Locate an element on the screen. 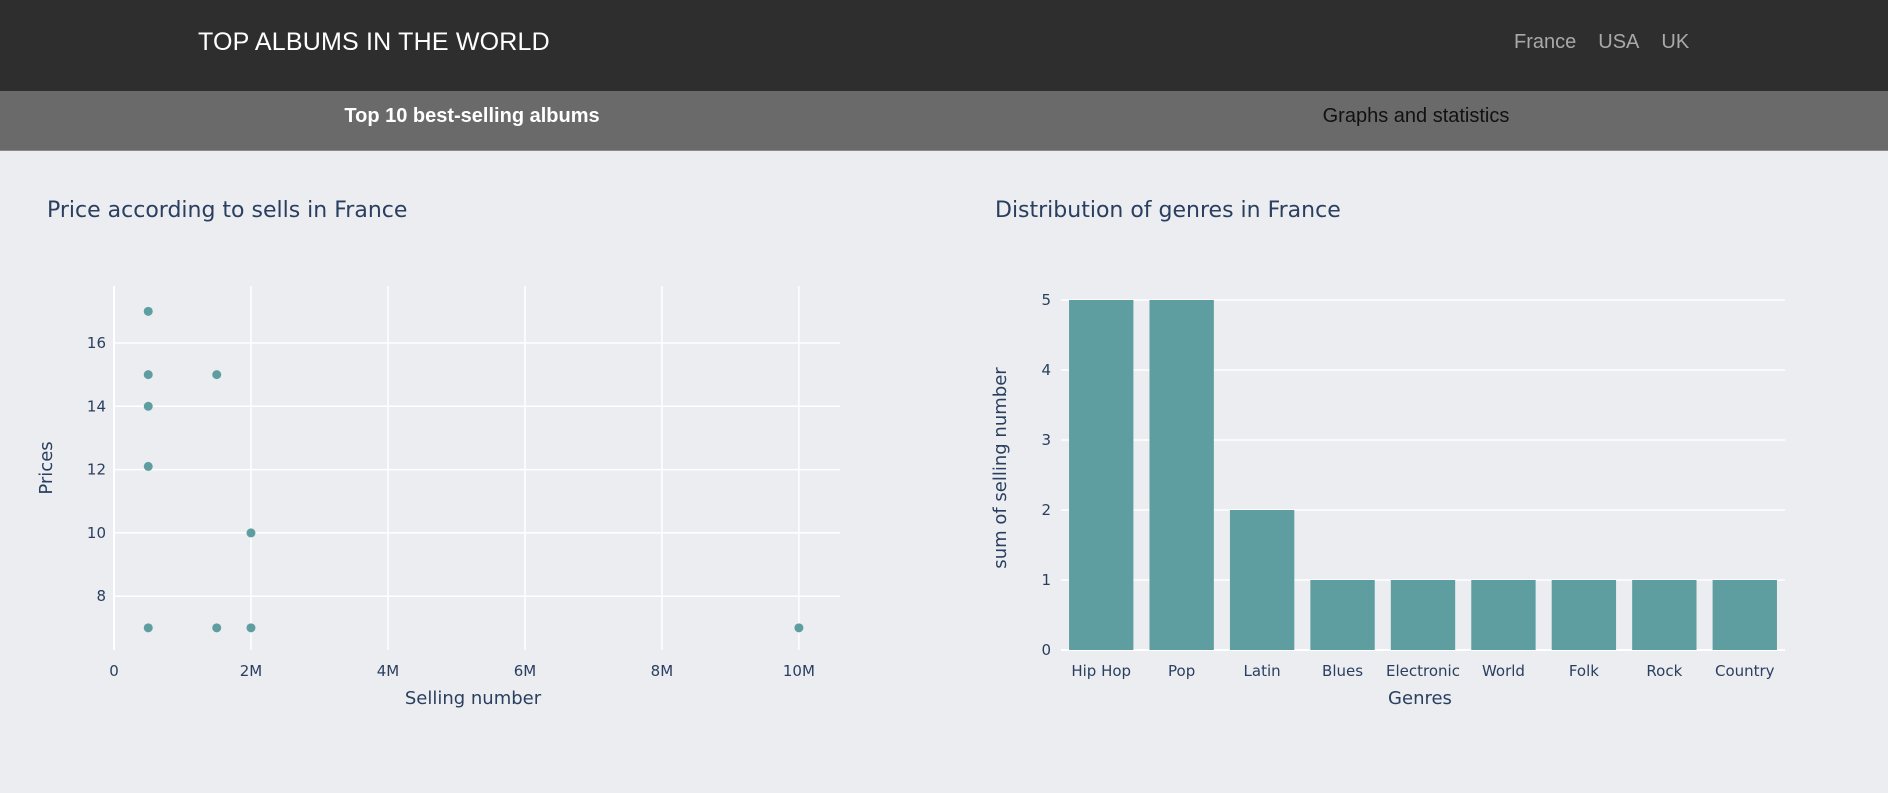 This screenshot has height=793, width=1888. x-tick-label: 6M is located at coordinates (525, 671).